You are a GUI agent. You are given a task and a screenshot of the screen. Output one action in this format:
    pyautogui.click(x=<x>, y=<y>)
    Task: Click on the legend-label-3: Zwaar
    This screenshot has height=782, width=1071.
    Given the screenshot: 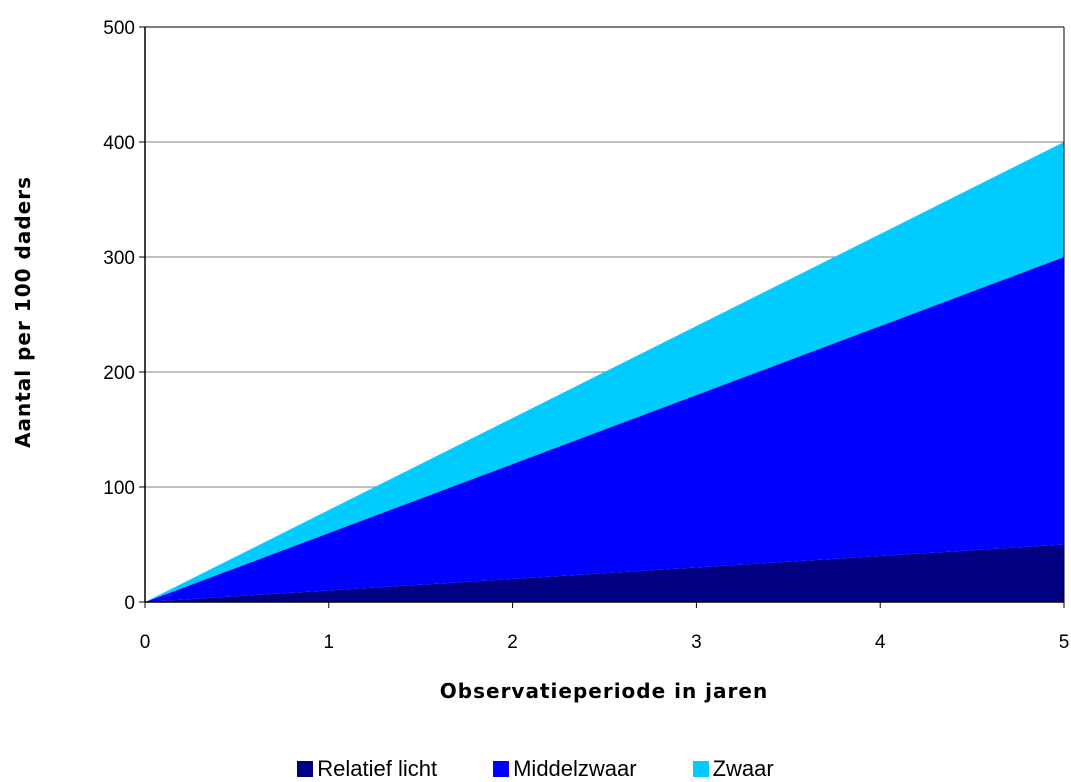 What is the action you would take?
    pyautogui.click(x=743, y=768)
    